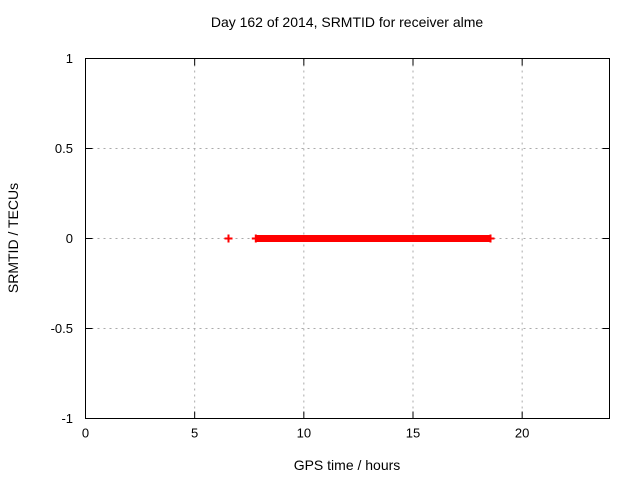 The image size is (640, 480). Describe the element at coordinates (69, 58) in the screenshot. I see `y-tick-label: 1` at that location.